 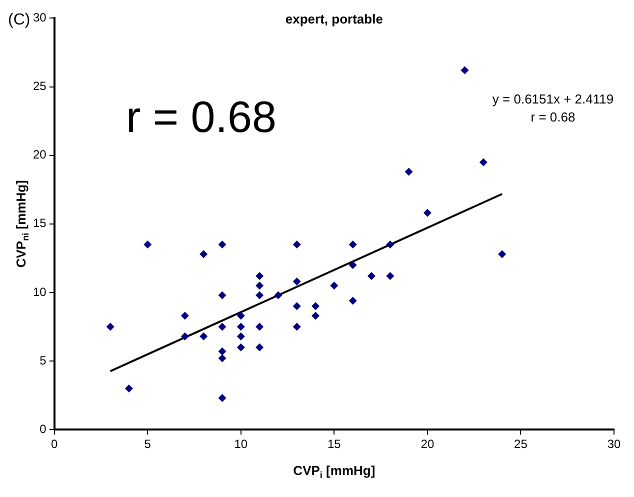 I want to click on x-tick-label: 10, so click(x=241, y=444).